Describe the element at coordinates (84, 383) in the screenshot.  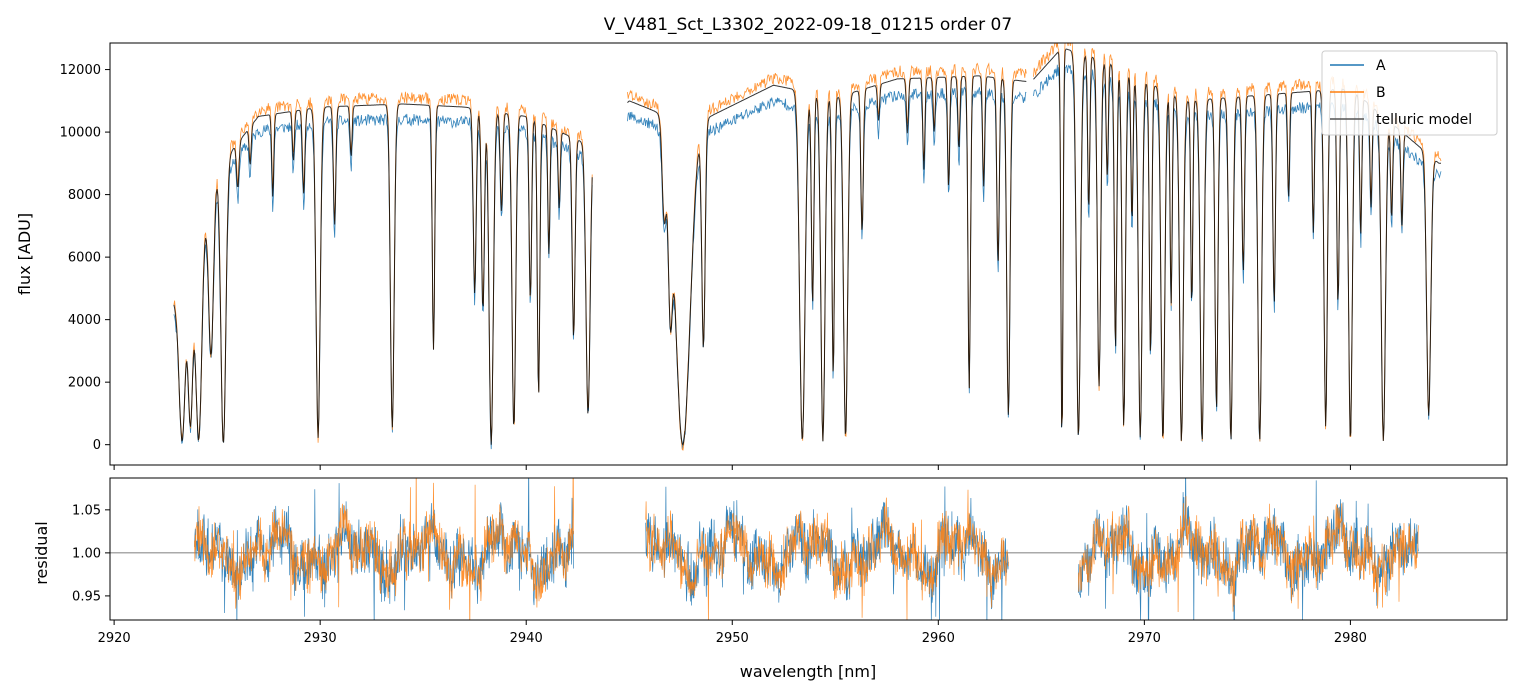
I see `flux-y-tick-label: 2000` at that location.